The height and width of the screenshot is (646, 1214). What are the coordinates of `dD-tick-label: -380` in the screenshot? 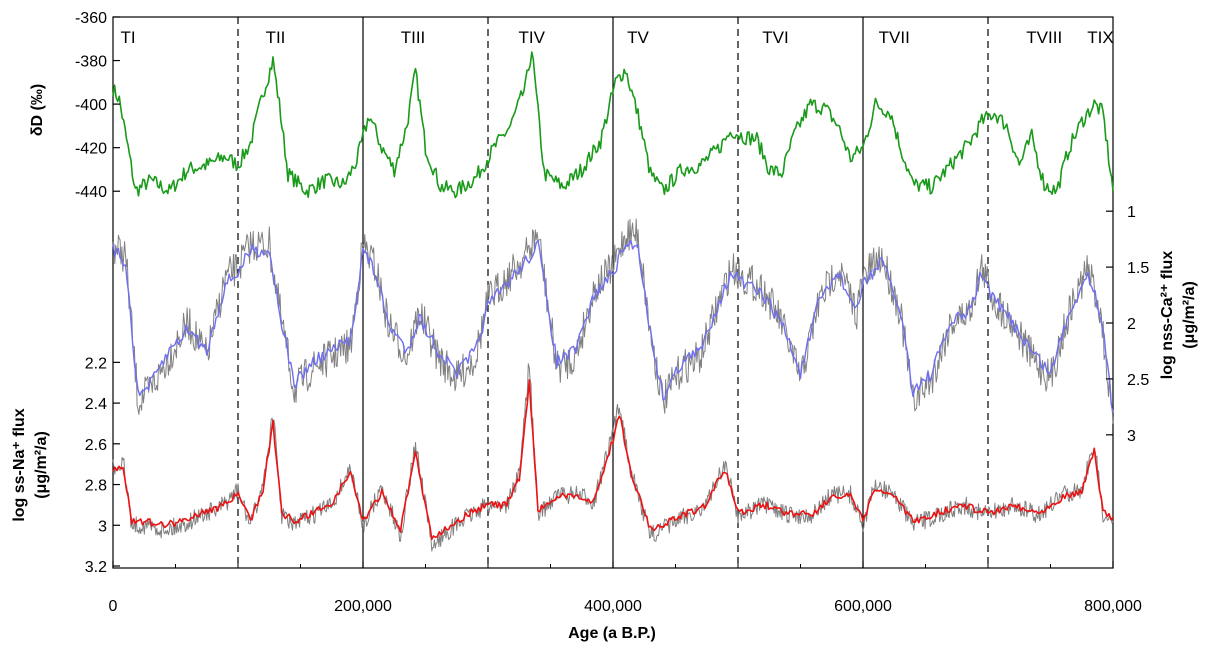 It's located at (91, 62).